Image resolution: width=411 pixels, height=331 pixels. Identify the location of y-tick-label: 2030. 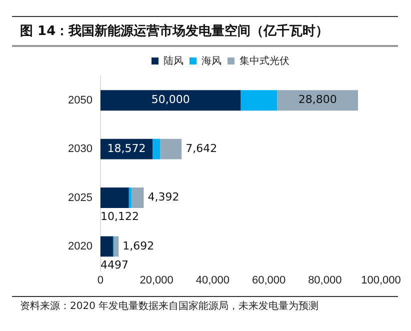
(80, 149).